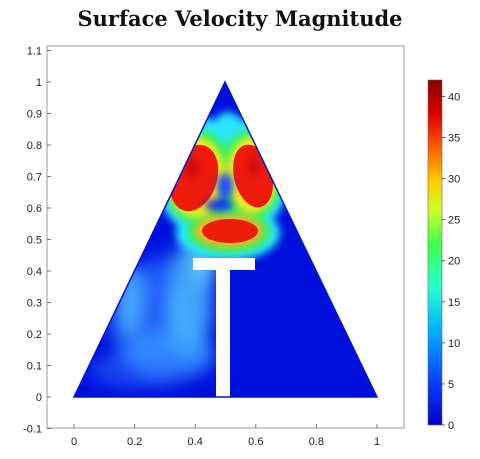  I want to click on colorbar-tick-label: 30, so click(454, 180).